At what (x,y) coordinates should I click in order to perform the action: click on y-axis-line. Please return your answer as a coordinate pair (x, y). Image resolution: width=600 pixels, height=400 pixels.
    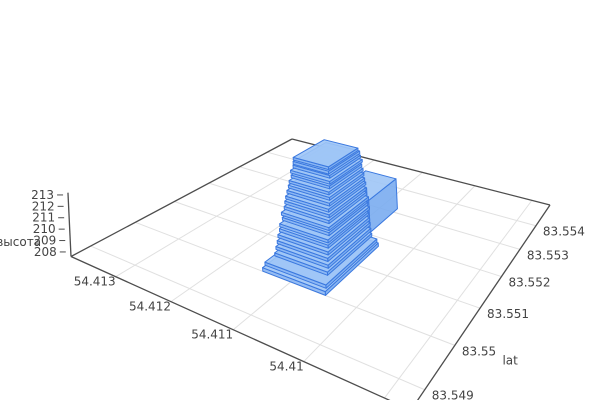
    Looking at the image, I should click on (483, 302).